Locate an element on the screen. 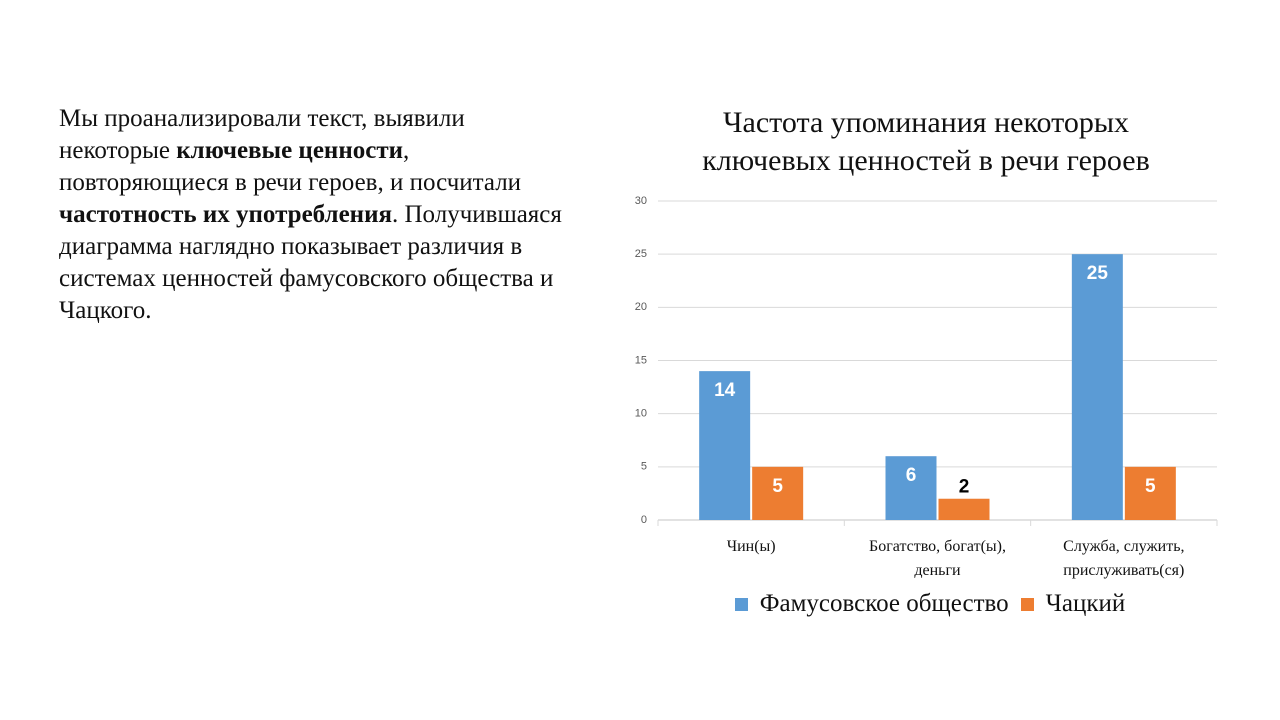  legend-label: Фамусовское общество is located at coordinates (884, 603).